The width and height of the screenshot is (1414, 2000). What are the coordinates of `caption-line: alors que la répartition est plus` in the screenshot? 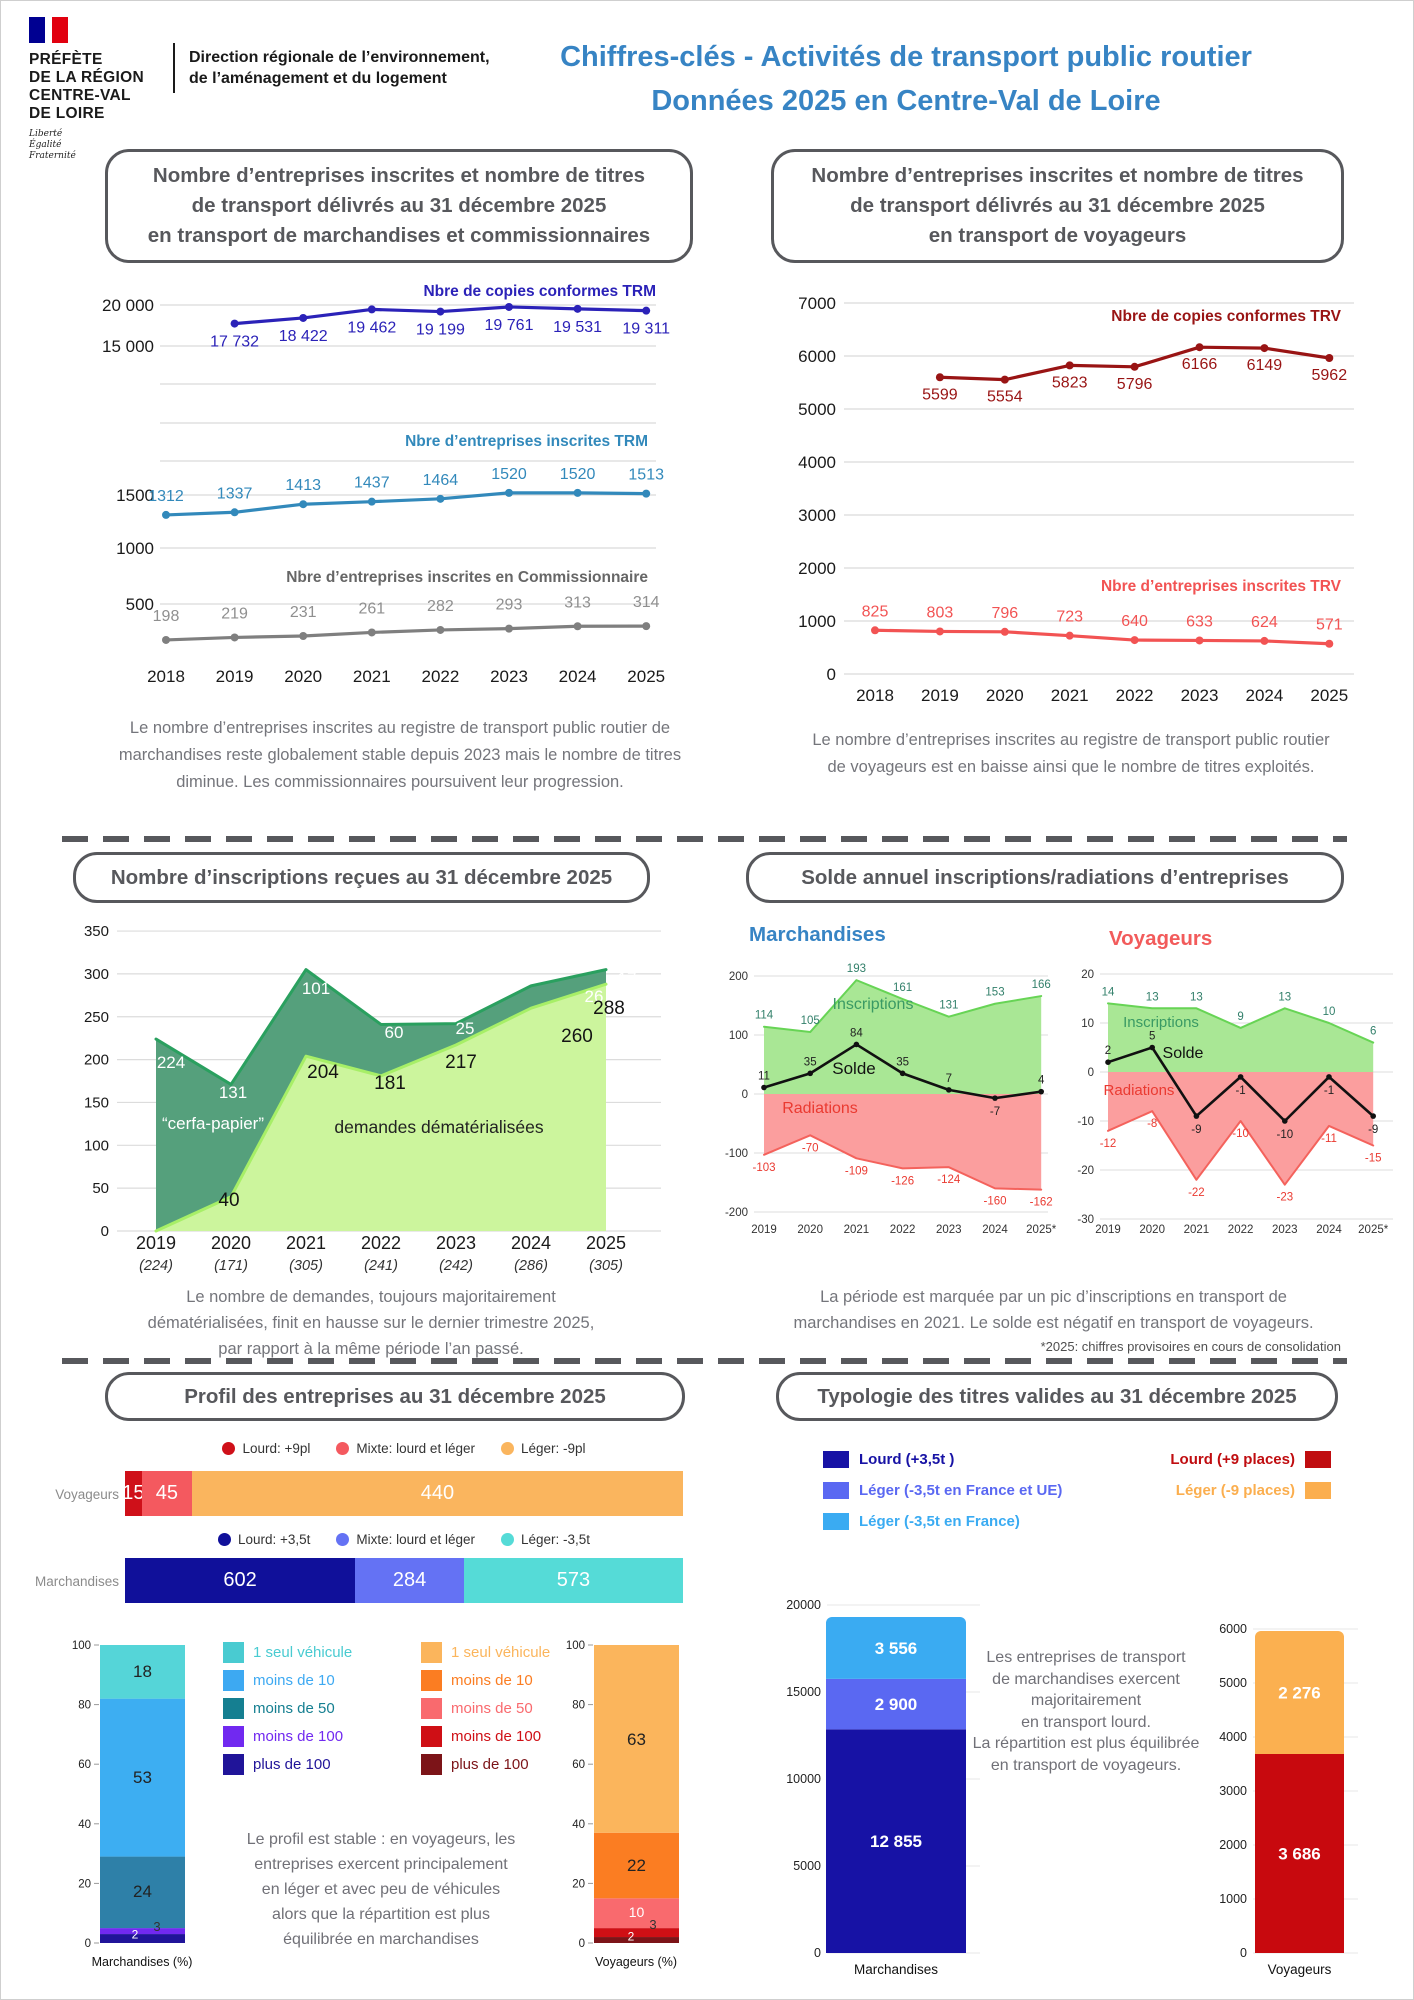 It's located at (381, 1914).